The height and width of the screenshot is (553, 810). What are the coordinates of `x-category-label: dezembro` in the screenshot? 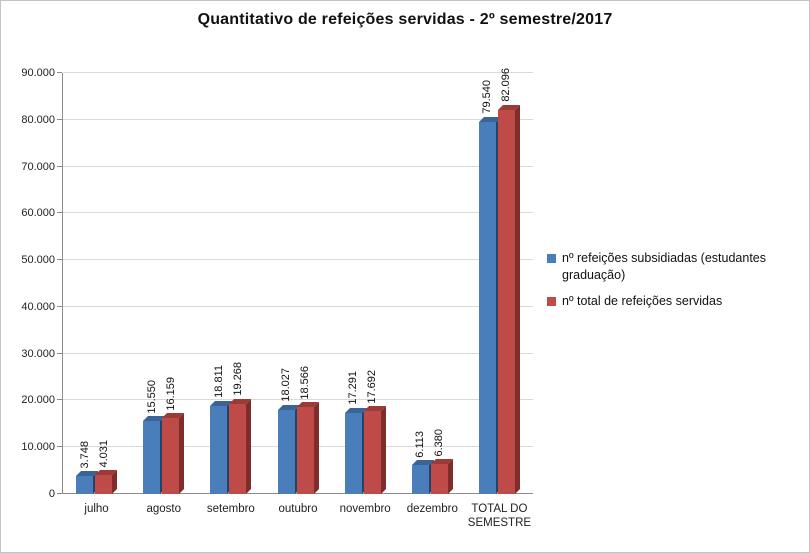 It's located at (432, 509).